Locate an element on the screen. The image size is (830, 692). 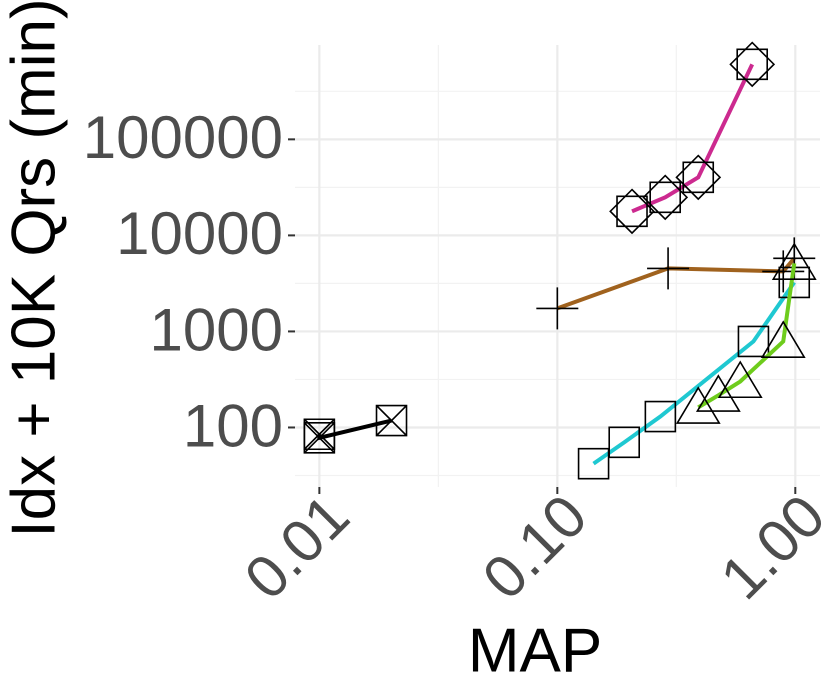
y-tick-label: 100 is located at coordinates (233, 425).